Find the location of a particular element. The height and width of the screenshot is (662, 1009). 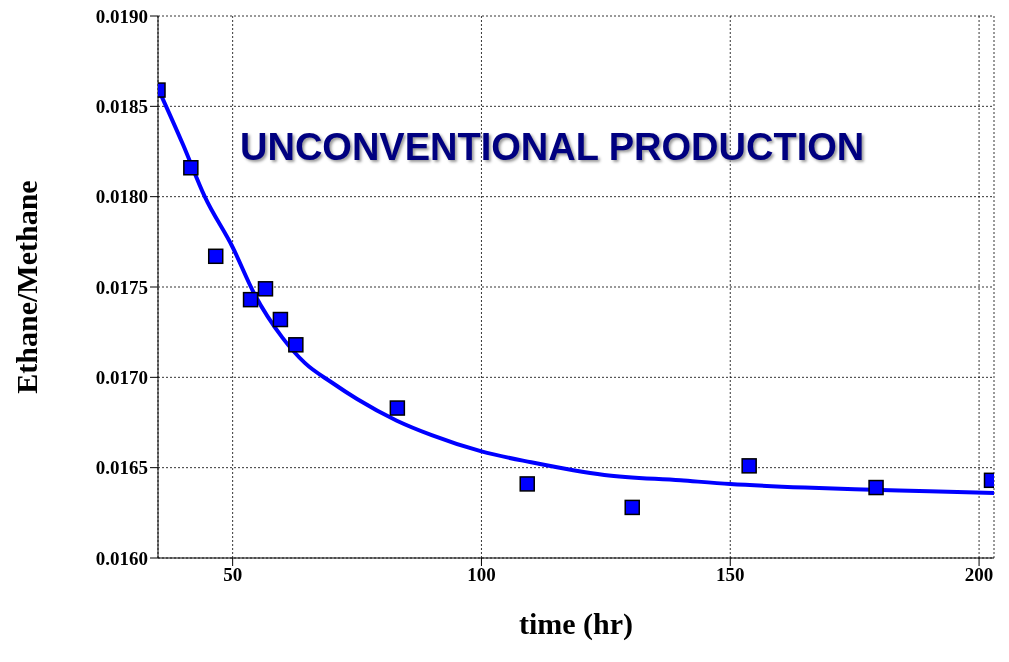

x-tick-label: 150 is located at coordinates (730, 575).